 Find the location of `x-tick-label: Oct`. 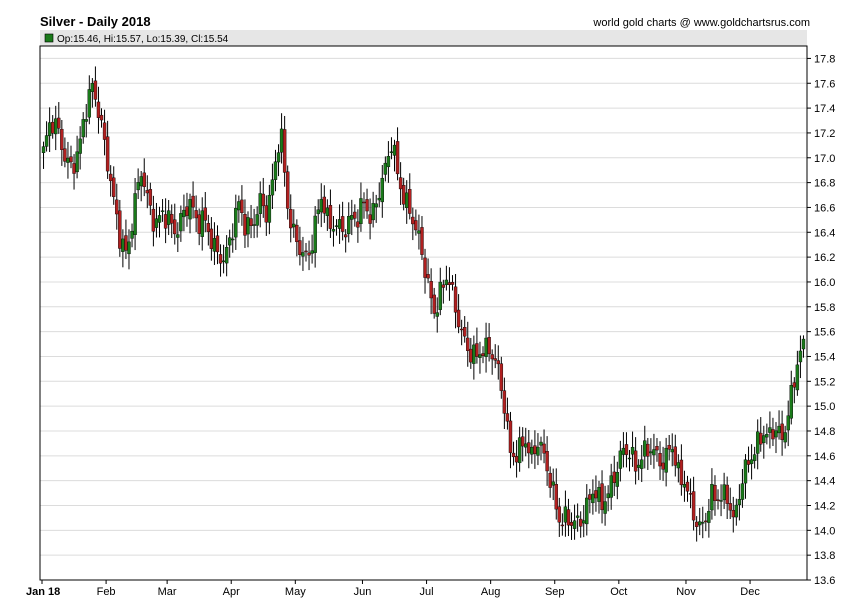

x-tick-label: Oct is located at coordinates (618, 592).